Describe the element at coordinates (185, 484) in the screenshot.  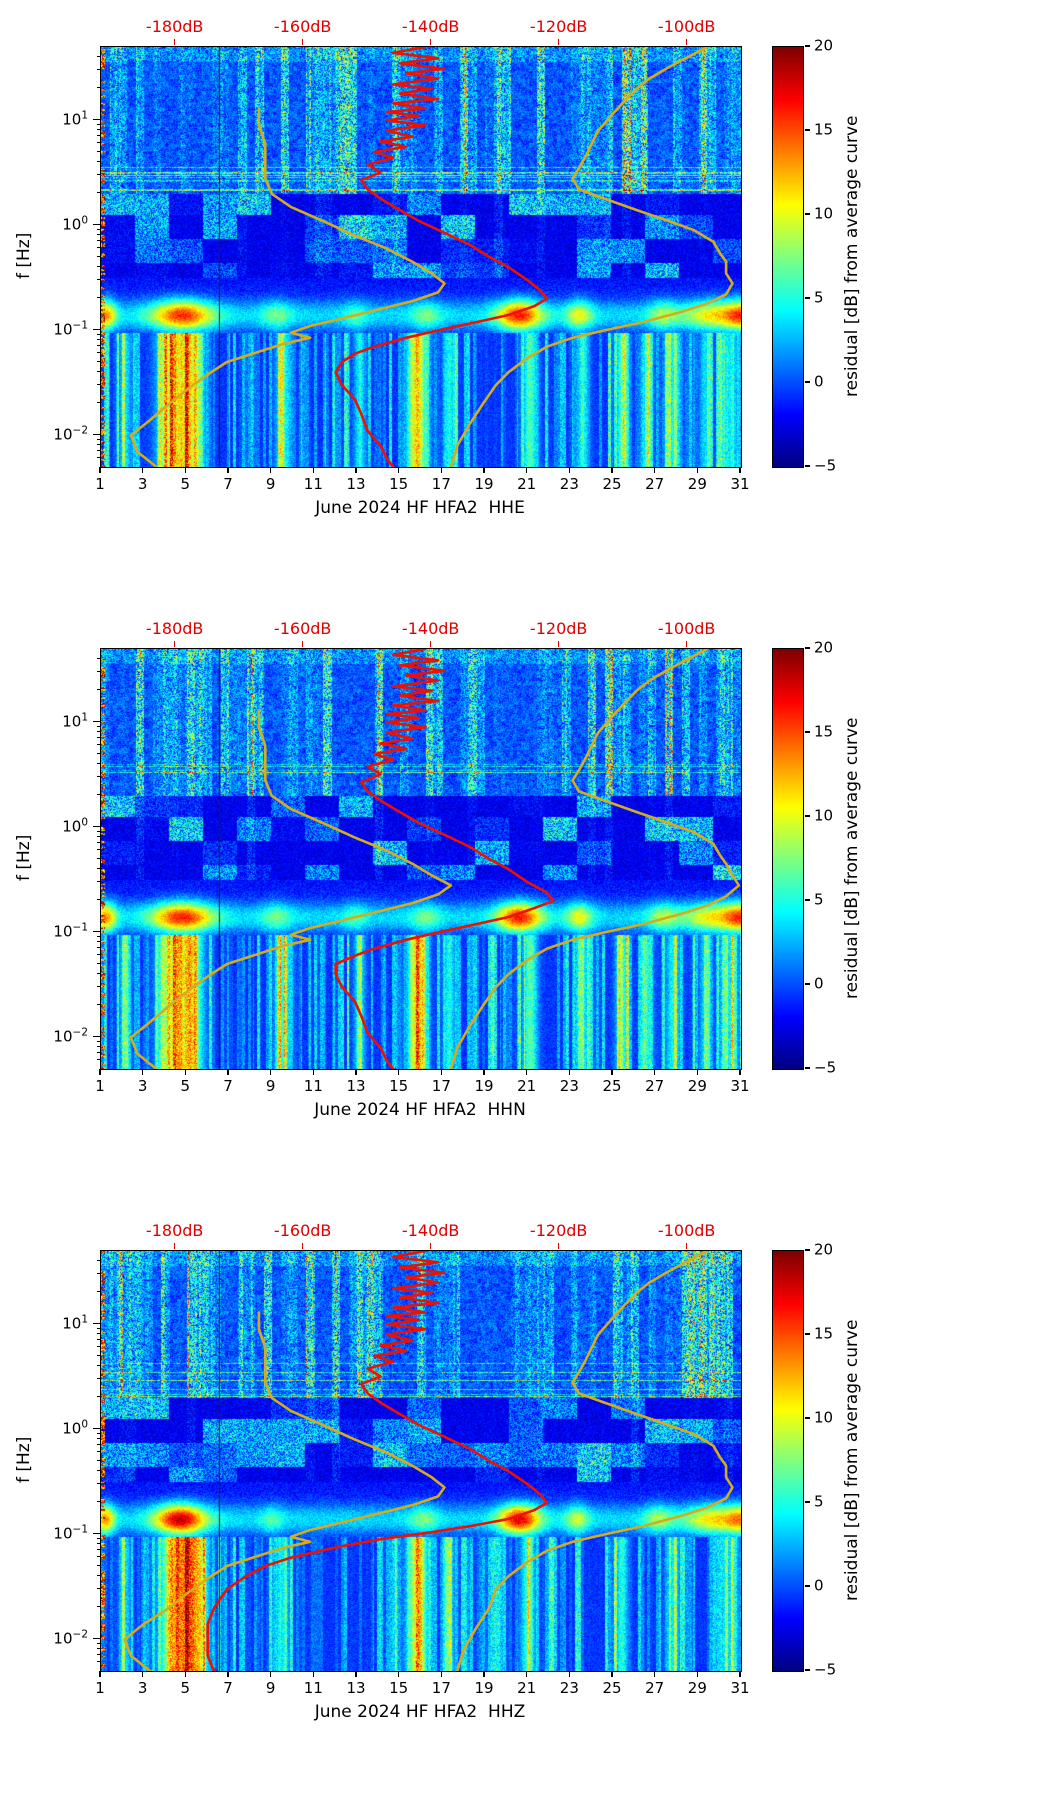
I see `x-tick-label: 5` at that location.